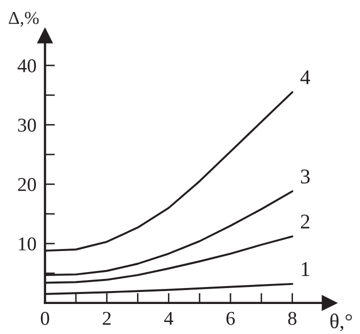 This screenshot has width=360, height=334. Describe the element at coordinates (305, 77) in the screenshot. I see `series-label: 4` at that location.